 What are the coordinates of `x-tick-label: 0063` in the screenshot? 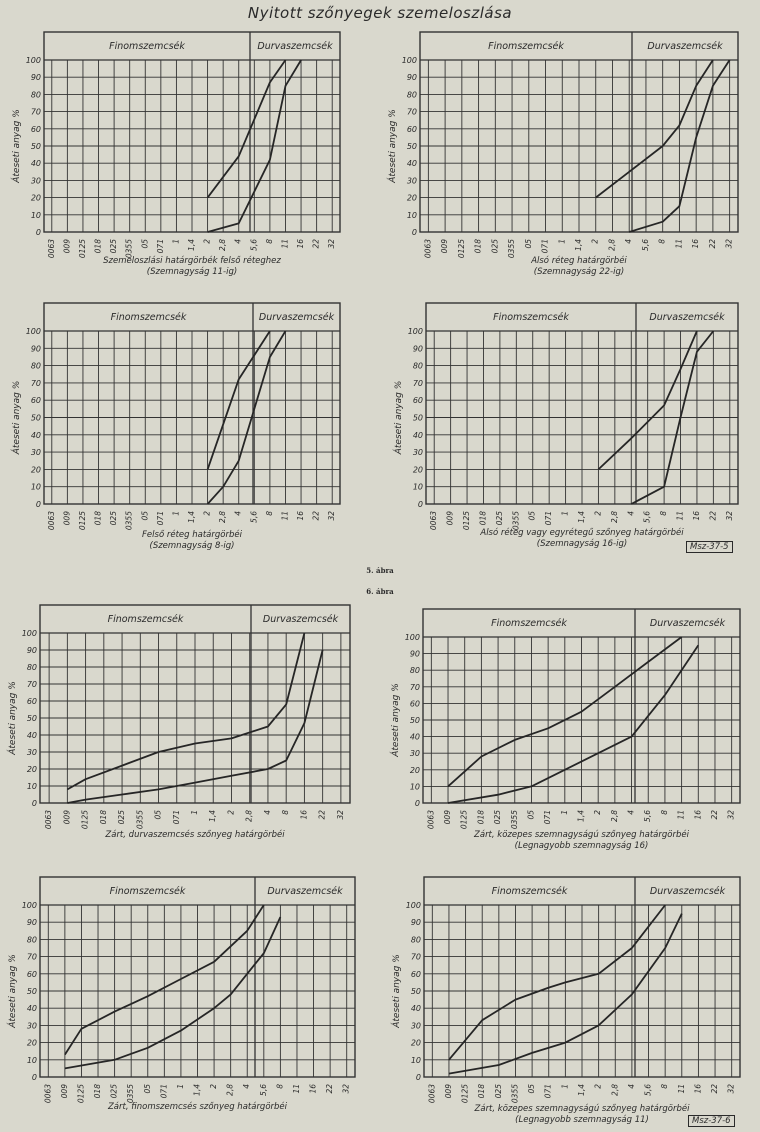 It's located at (47, 1093).